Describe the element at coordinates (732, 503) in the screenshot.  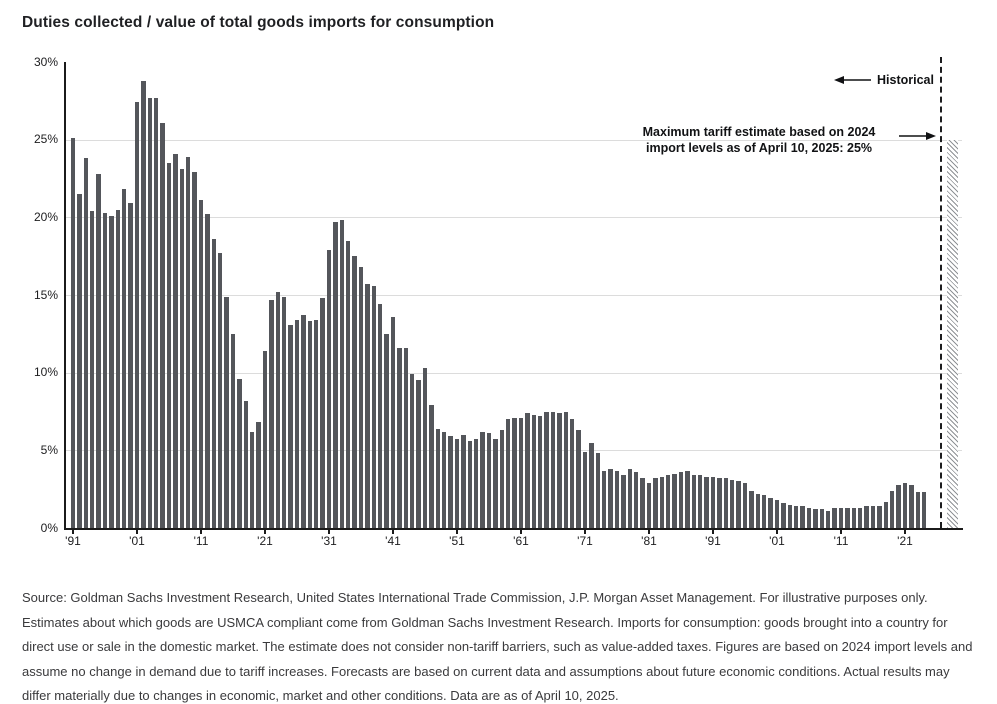
I see `bar-year-1994` at that location.